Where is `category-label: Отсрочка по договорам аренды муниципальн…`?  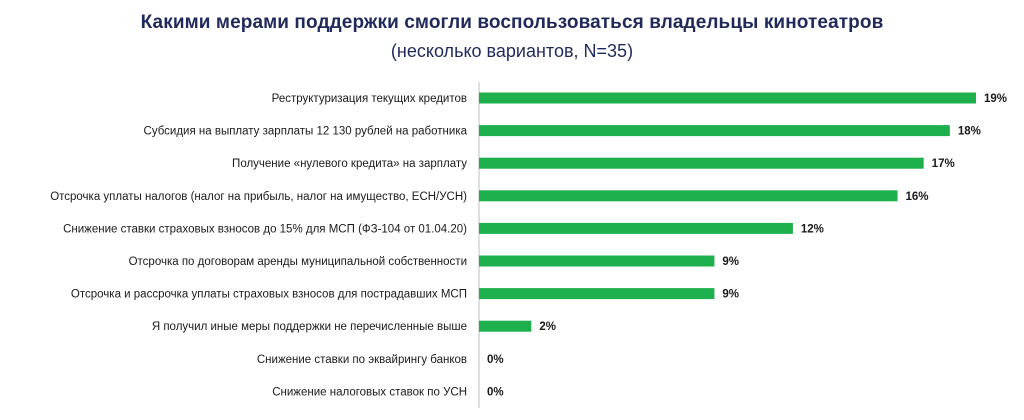 category-label: Отсрочка по договорам аренды муниципальн… is located at coordinates (298, 262).